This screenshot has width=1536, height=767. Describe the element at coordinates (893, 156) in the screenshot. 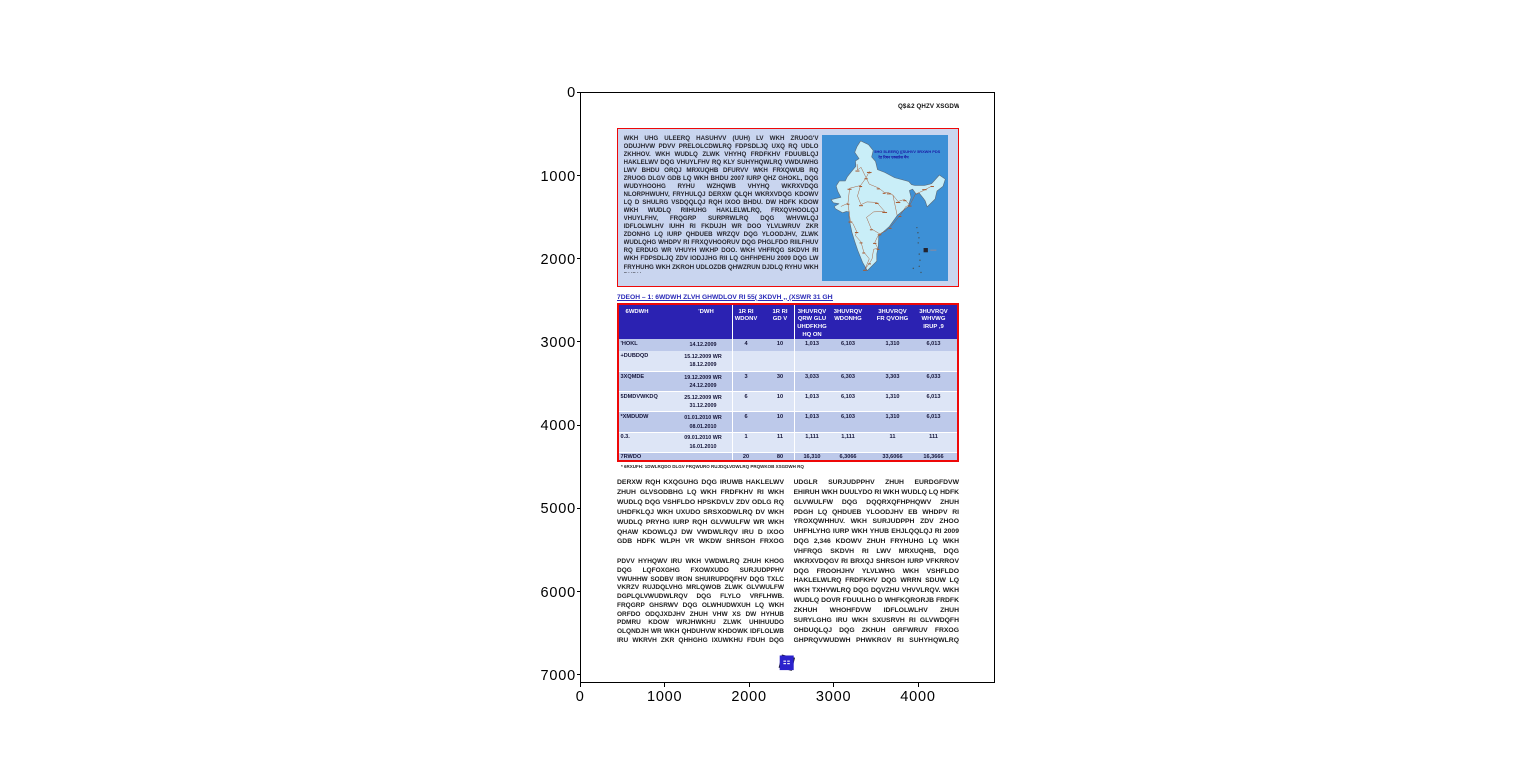

I see `svg-text: रेड रिबन एक्सप्रेस मैप` at that location.